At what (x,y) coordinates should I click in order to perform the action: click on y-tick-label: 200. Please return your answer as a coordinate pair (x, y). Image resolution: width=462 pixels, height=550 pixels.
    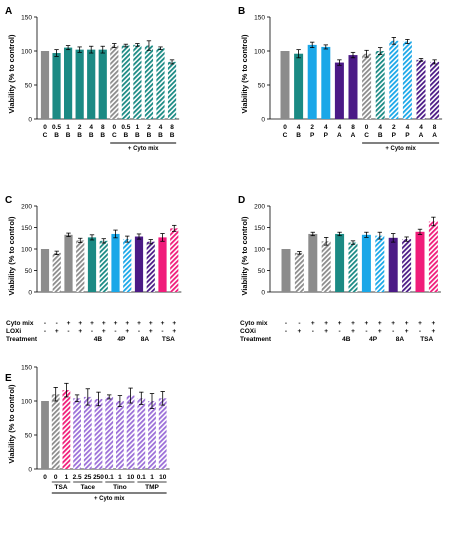
    Looking at the image, I should click on (259, 206).